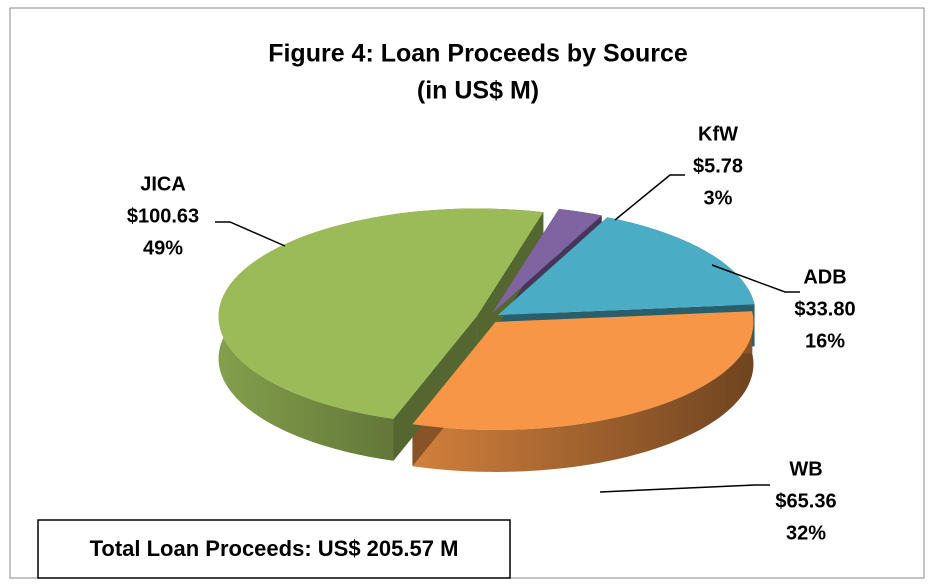 This screenshot has width=935, height=584. What do you see at coordinates (825, 341) in the screenshot?
I see `percent-label: 16%` at bounding box center [825, 341].